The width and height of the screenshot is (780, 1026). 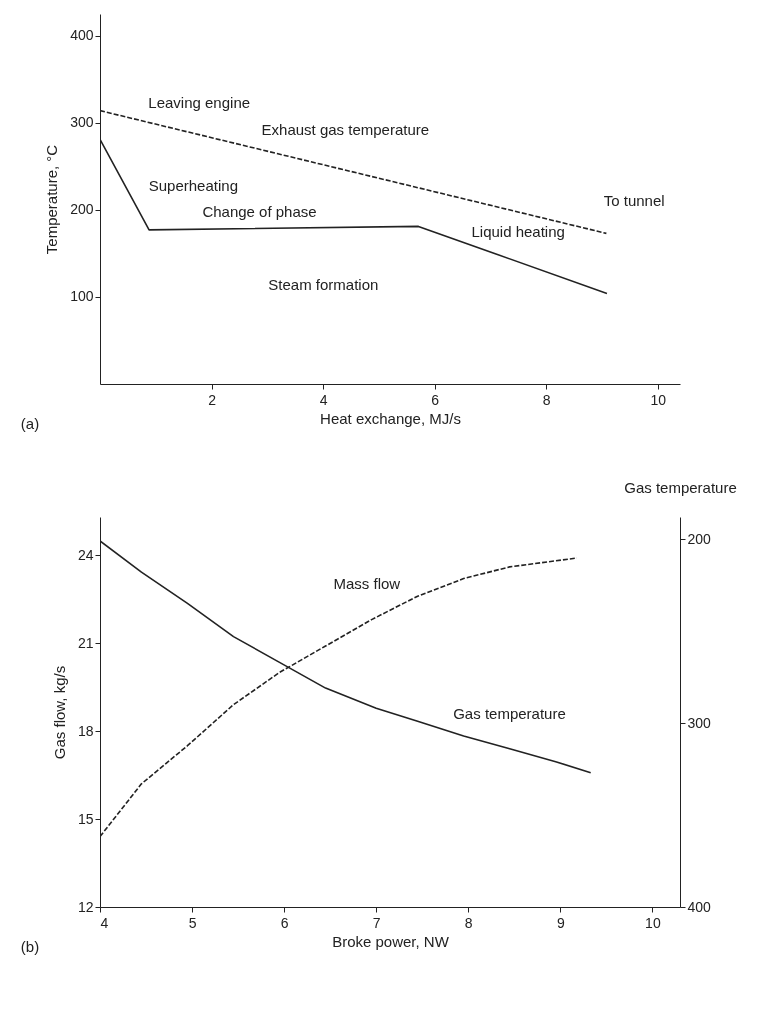 I want to click on y-tick-label: 12, so click(x=85, y=906).